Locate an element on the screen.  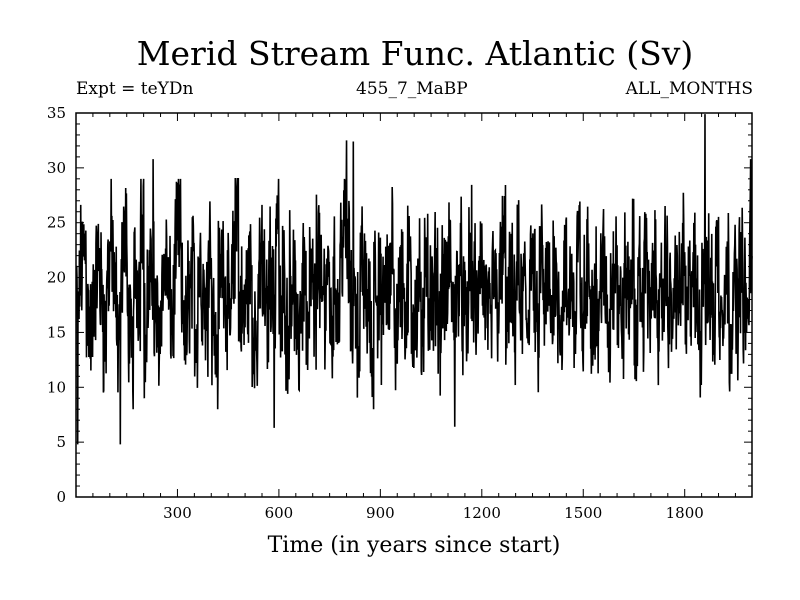
x-axis-label: Time (in years since start) is located at coordinates (414, 545).